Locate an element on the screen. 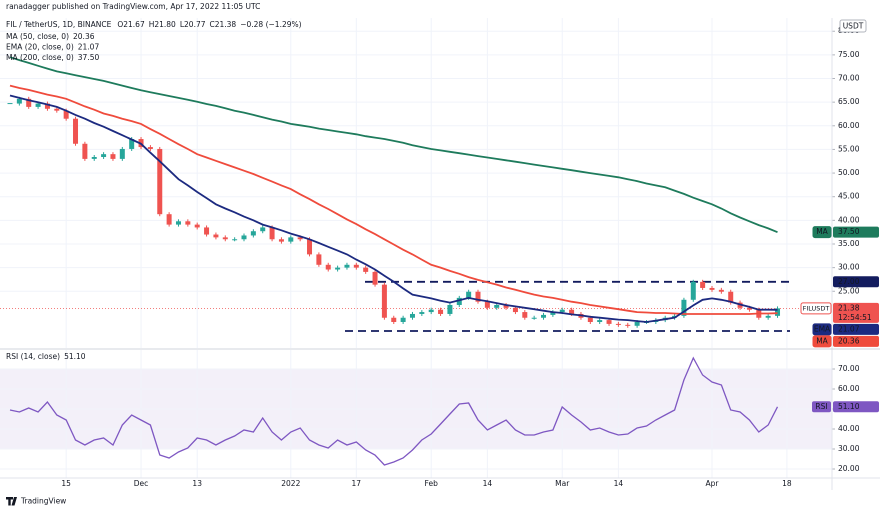  series-tag: MA is located at coordinates (822, 340).